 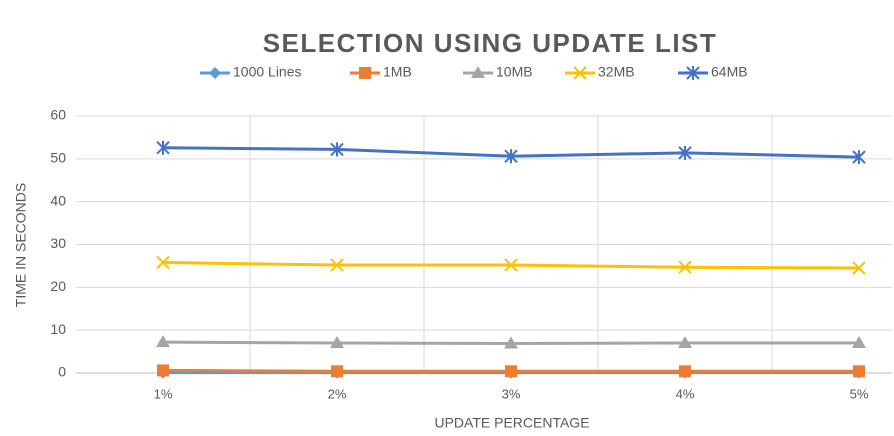 I want to click on legend-label: 1MB, so click(x=397, y=72).